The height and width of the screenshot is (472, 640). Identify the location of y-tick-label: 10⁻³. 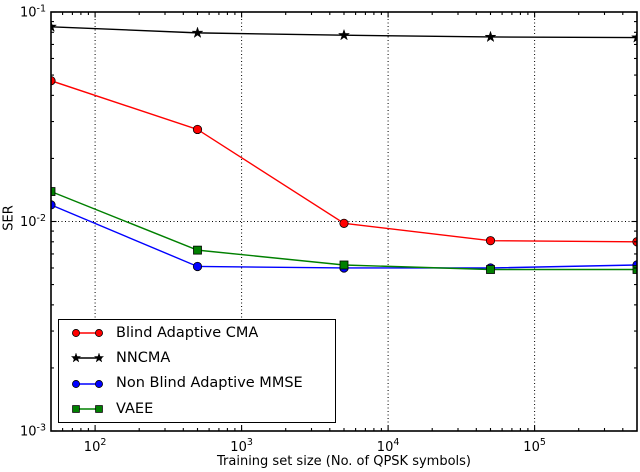
(33, 431).